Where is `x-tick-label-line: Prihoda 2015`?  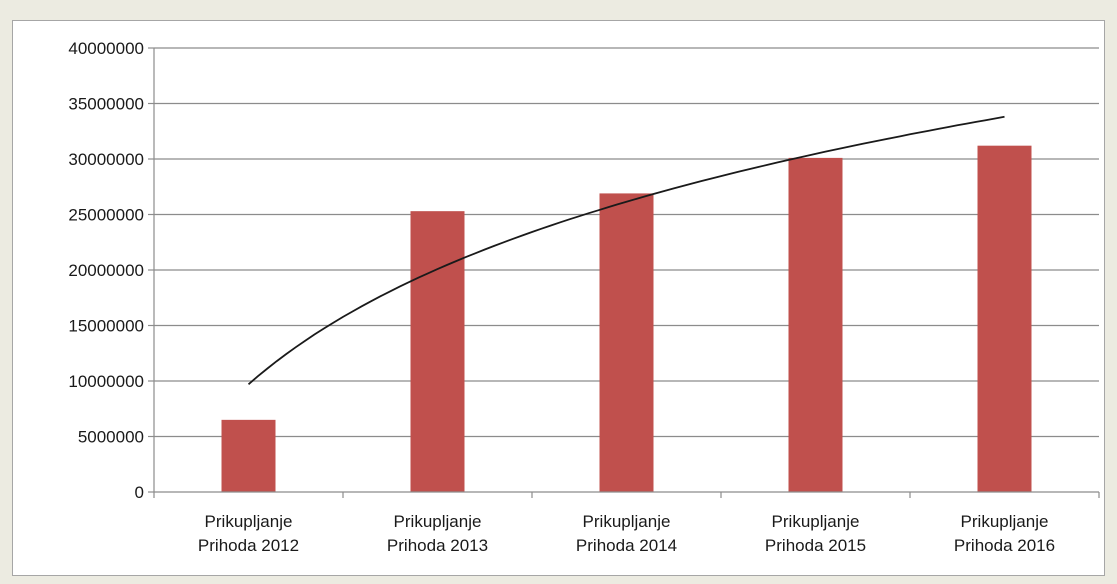 x-tick-label-line: Prihoda 2015 is located at coordinates (815, 545).